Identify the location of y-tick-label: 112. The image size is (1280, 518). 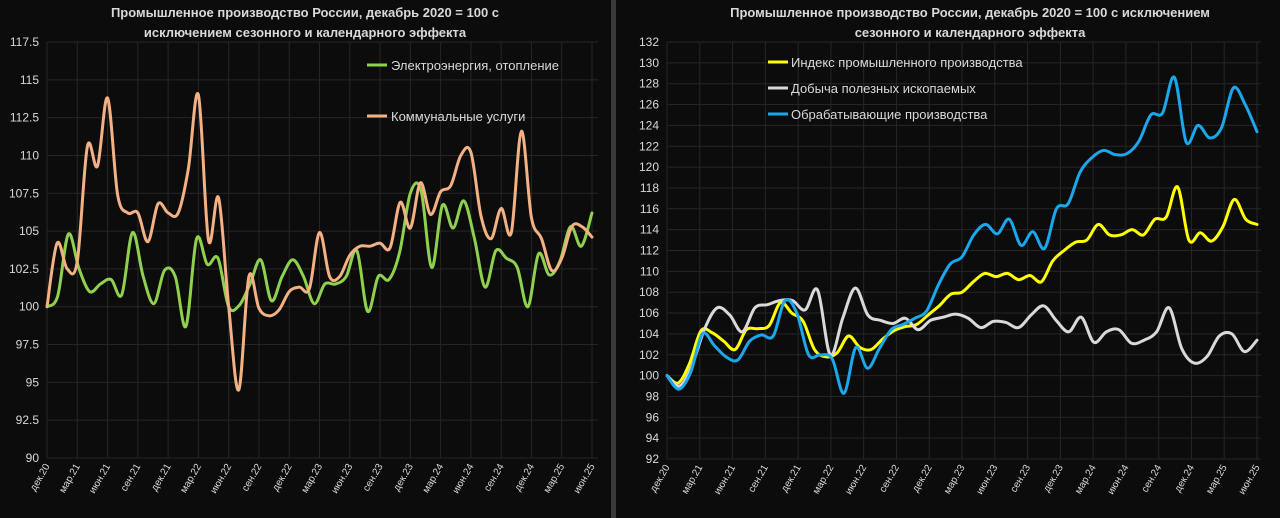
(649, 251).